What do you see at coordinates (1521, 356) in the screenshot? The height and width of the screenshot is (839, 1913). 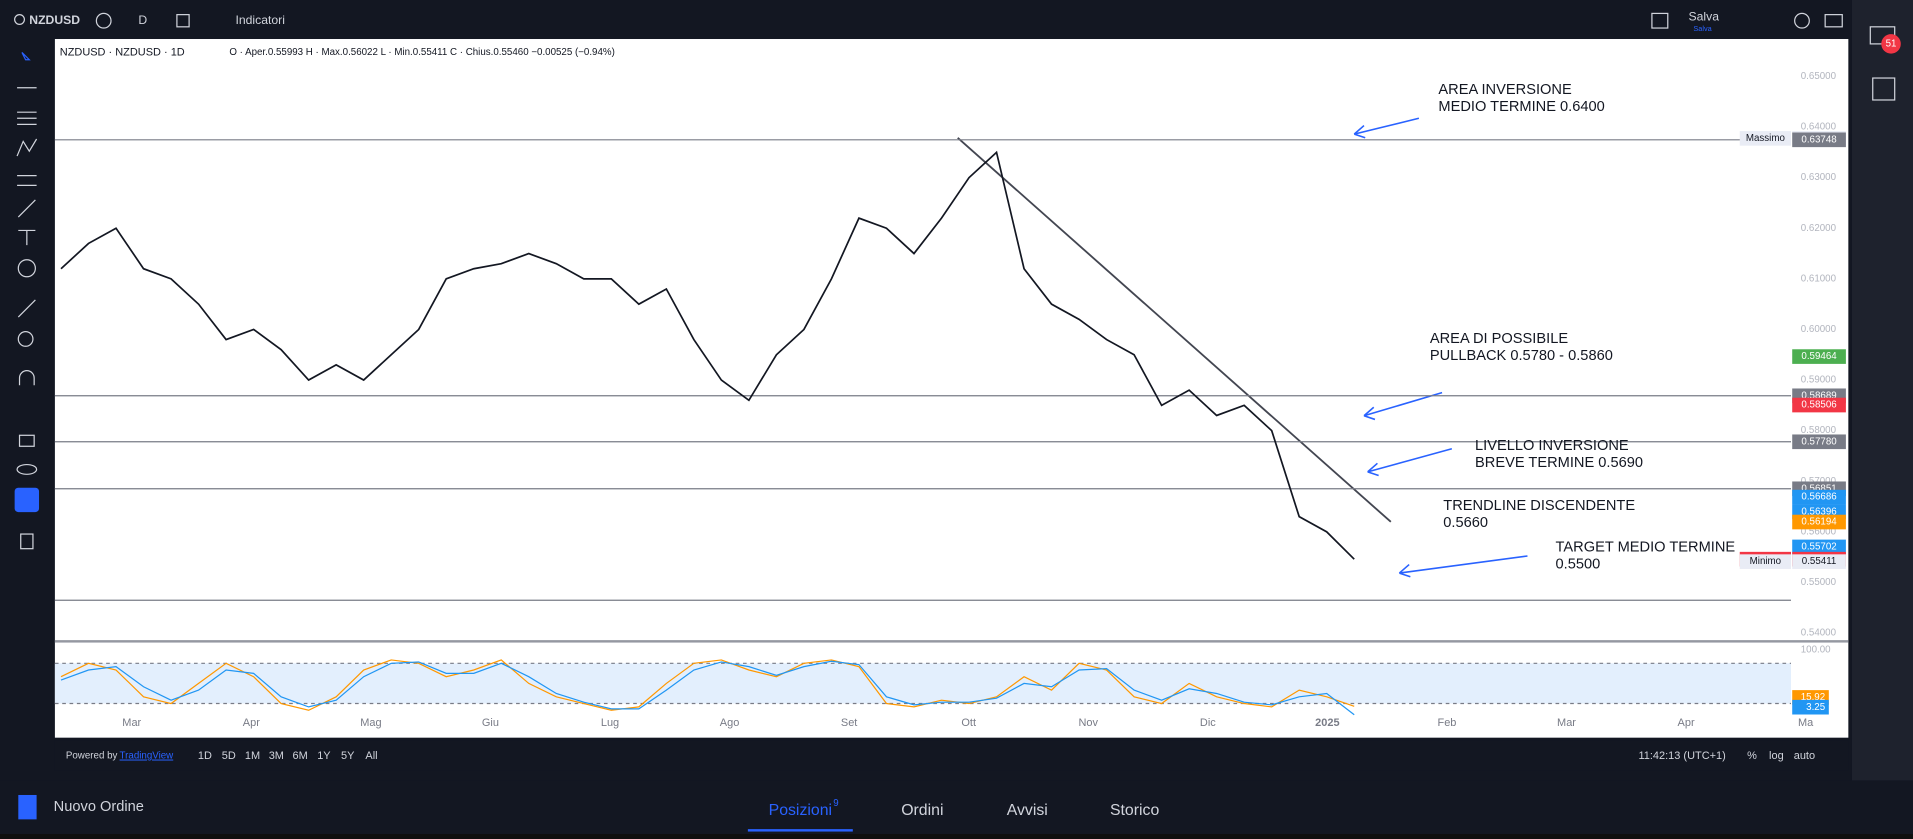 I see `annotation: PULLBACK 0.5780 - 0.5860` at bounding box center [1521, 356].